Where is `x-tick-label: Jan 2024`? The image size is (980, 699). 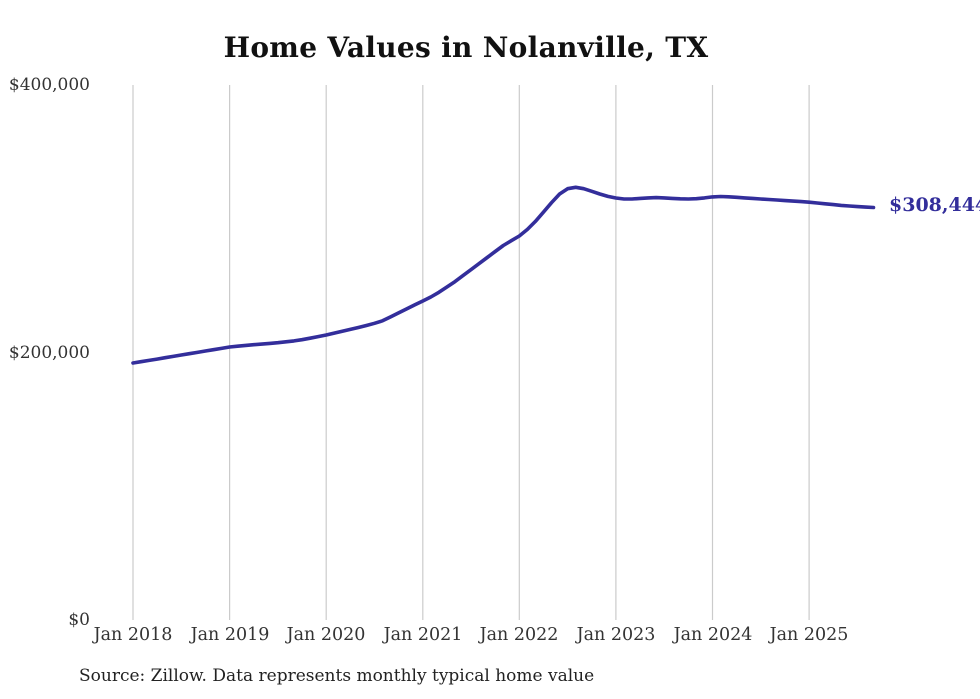
x-tick-label: Jan 2024 is located at coordinates (713, 635).